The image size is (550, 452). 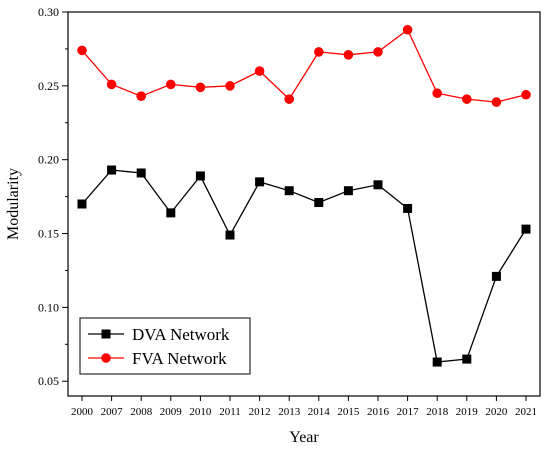 What do you see at coordinates (289, 412) in the screenshot?
I see `x-tick-label: 2013` at bounding box center [289, 412].